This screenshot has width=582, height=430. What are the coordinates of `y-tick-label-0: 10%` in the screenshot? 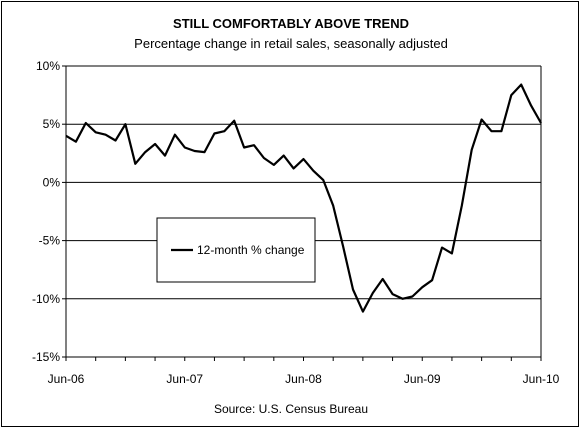 It's located at (48, 66).